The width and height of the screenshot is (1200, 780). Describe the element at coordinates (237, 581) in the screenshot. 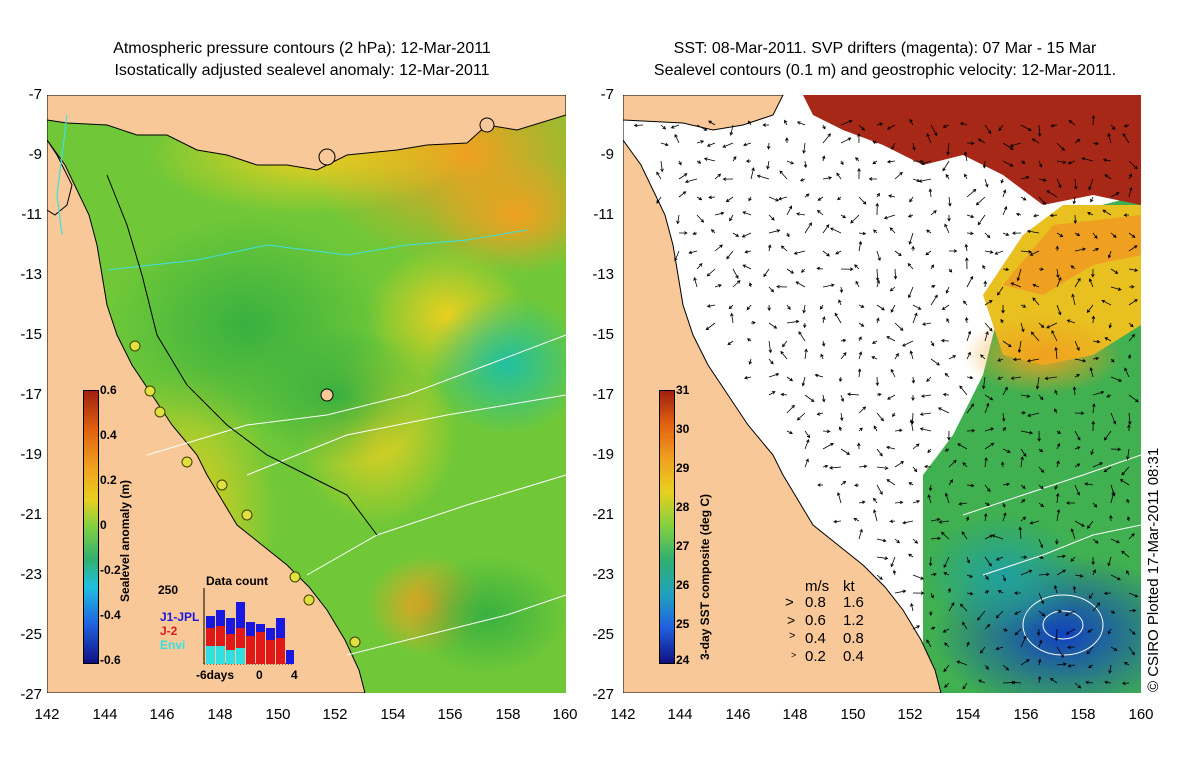

I see `inset-title: Data count` at that location.